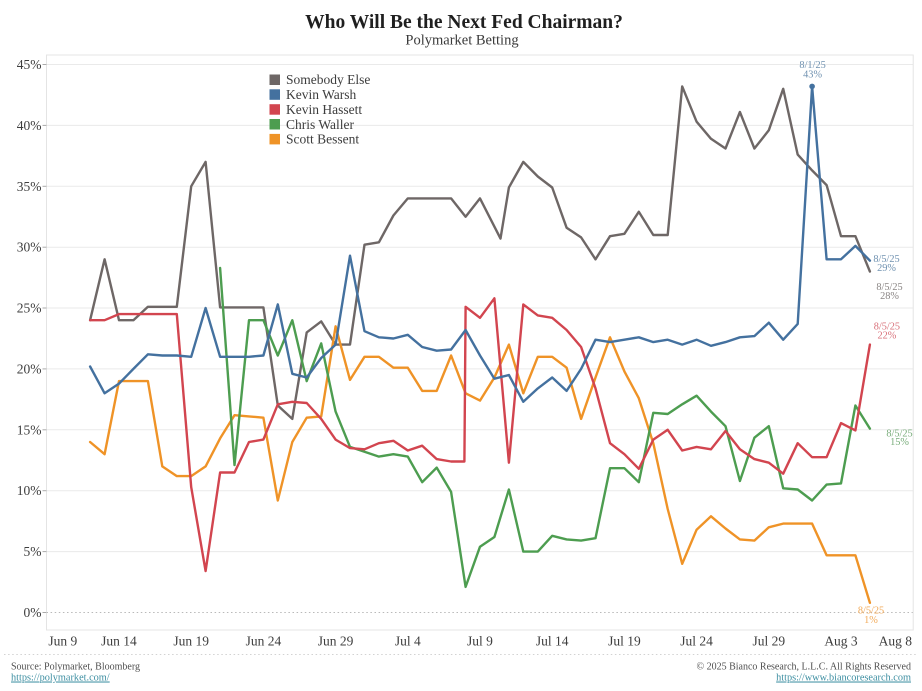 The width and height of the screenshot is (922, 691). I want to click on svg-text: Jun 9, so click(62, 641).